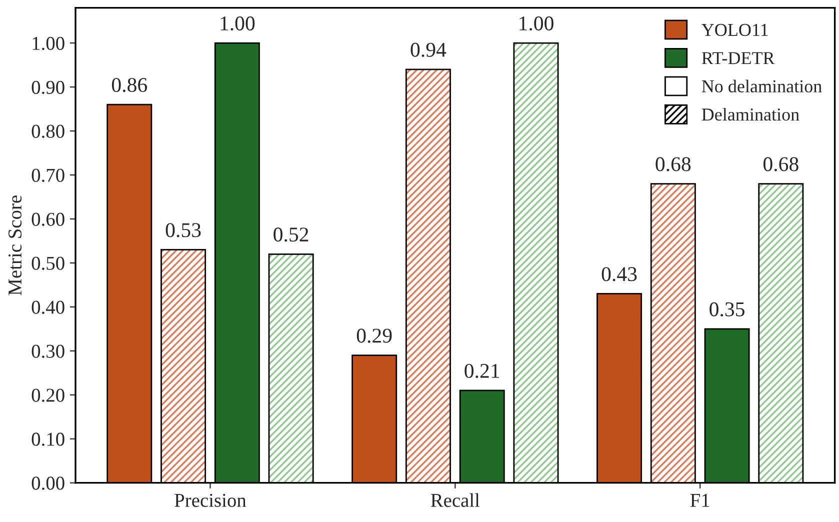 This screenshot has width=839, height=522. What do you see at coordinates (48, 43) in the screenshot?
I see `y-tick-label: 1.00` at bounding box center [48, 43].